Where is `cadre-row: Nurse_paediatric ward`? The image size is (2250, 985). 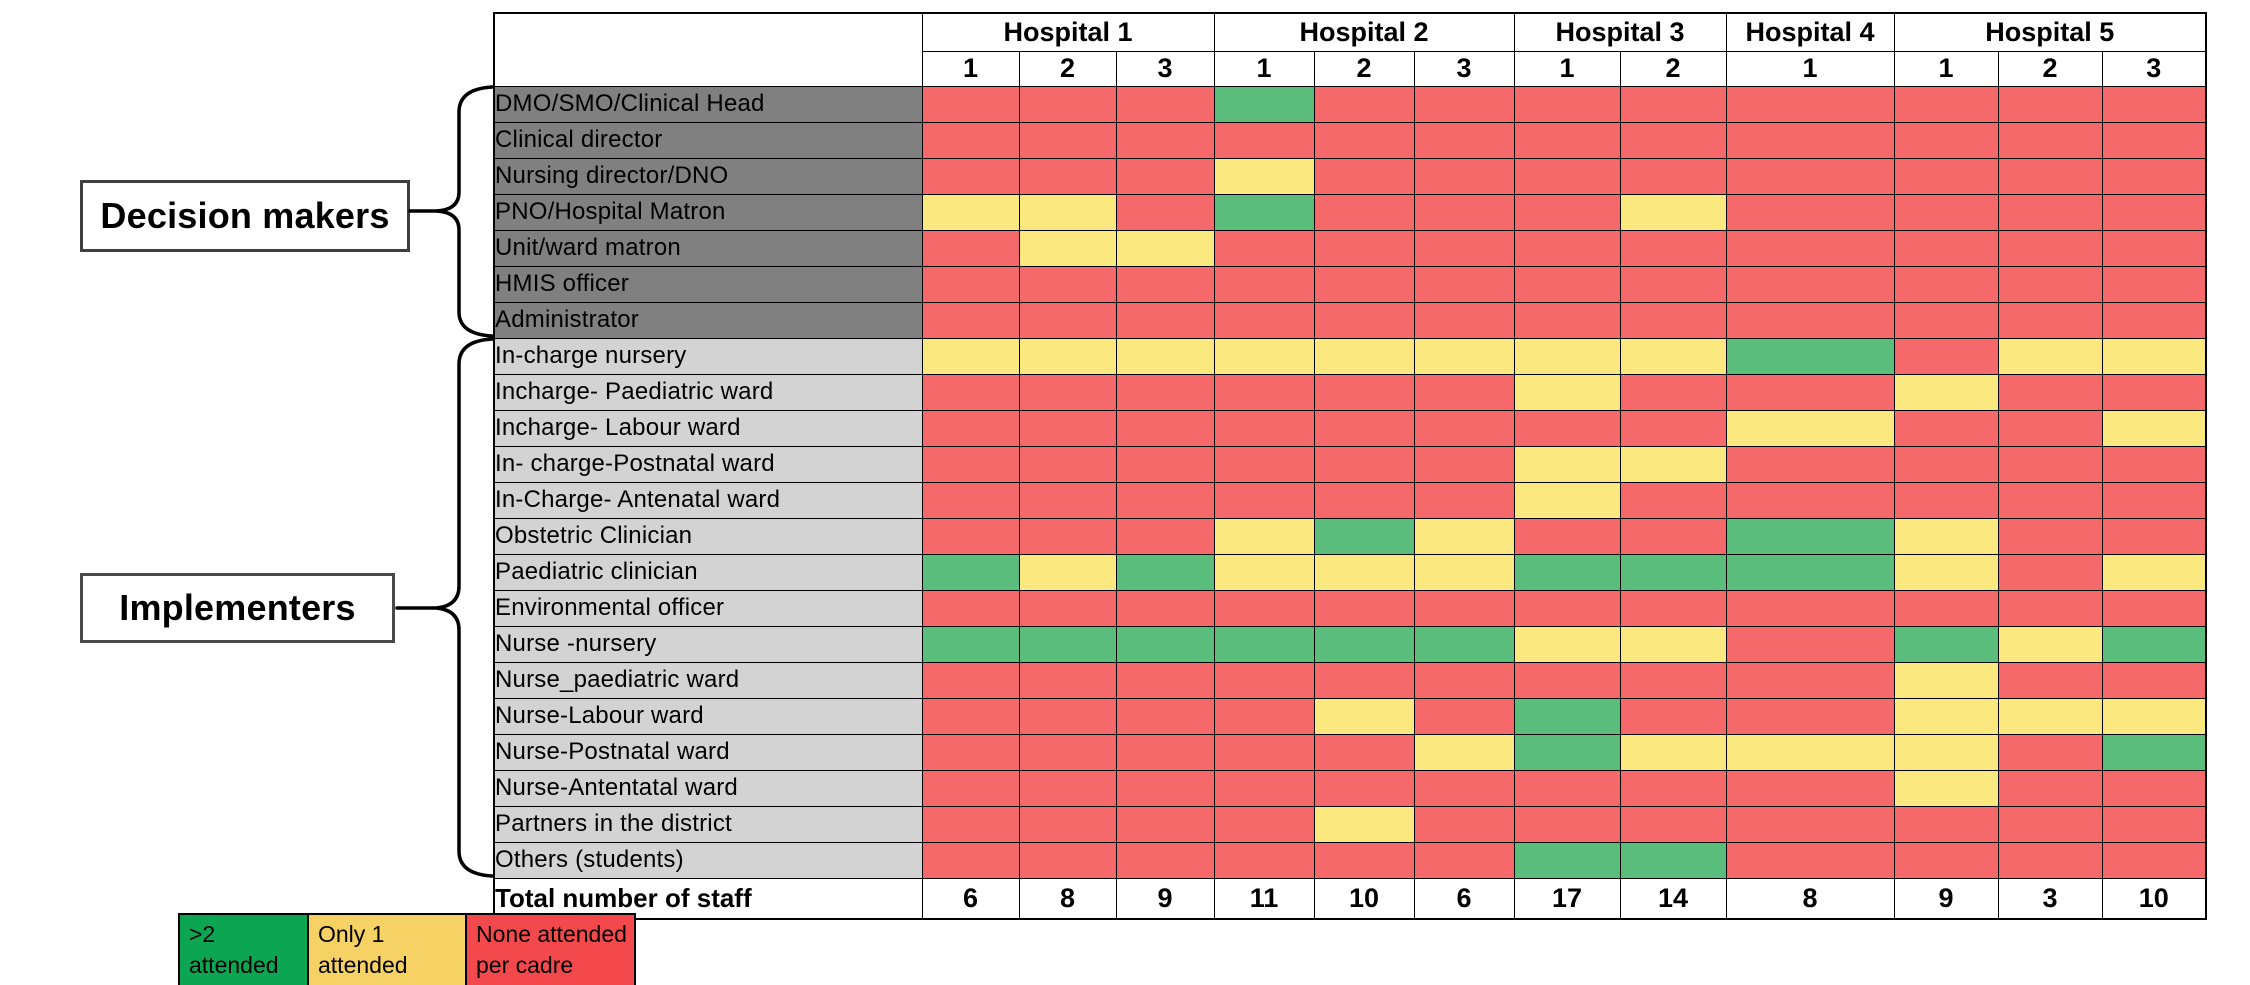 cadre-row: Nurse_paediatric ward is located at coordinates (1350, 680).